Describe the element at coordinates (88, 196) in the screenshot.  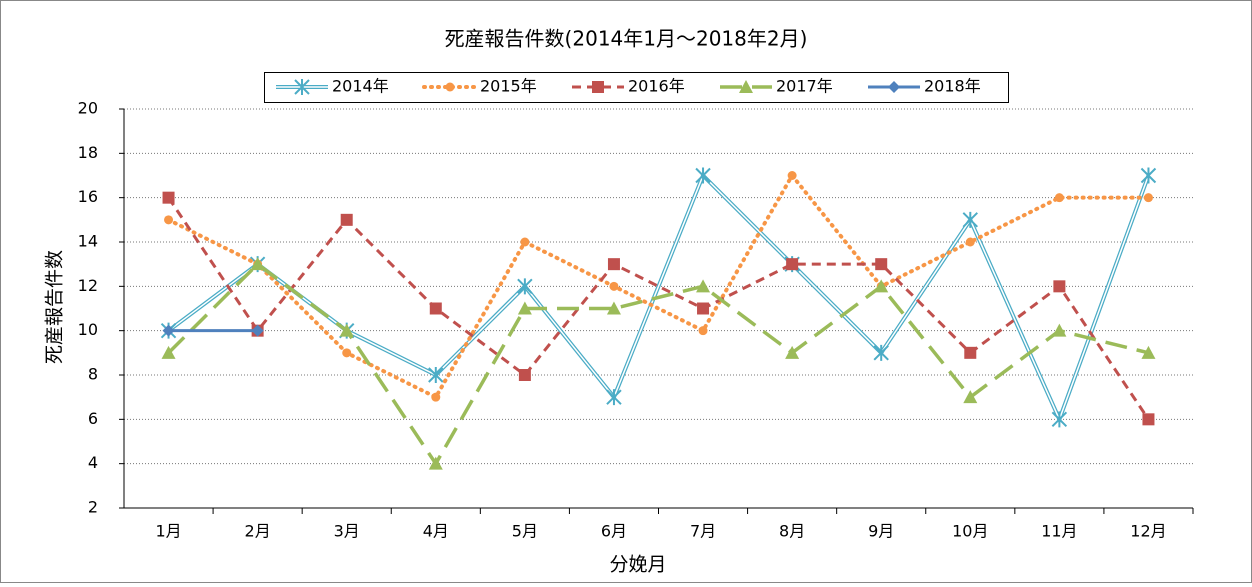
I see `y-tick-label: 16` at that location.